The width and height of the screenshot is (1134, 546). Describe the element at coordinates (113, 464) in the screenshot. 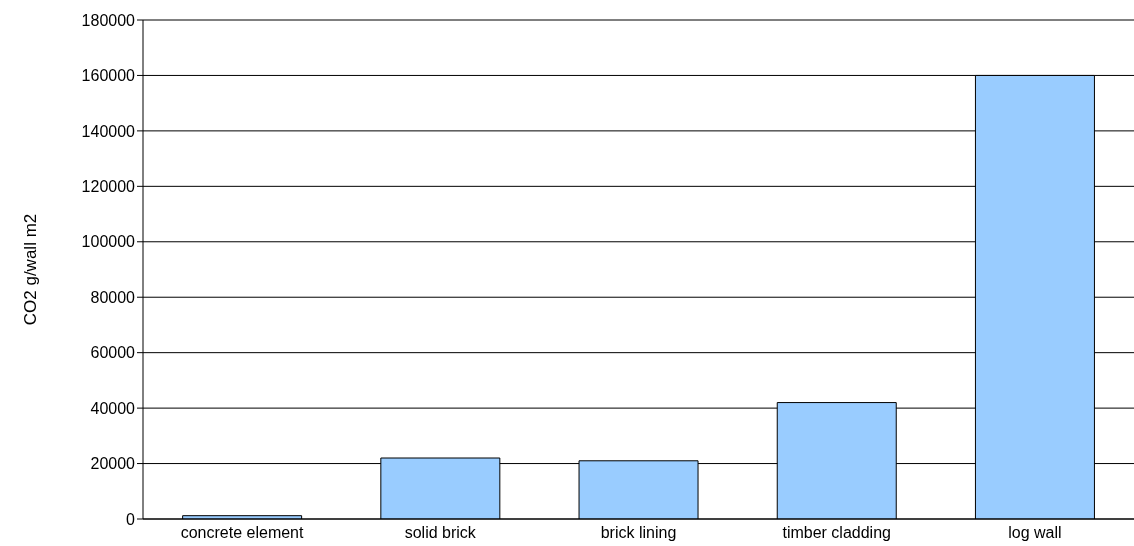

I see `y-tick-label: 20000` at that location.